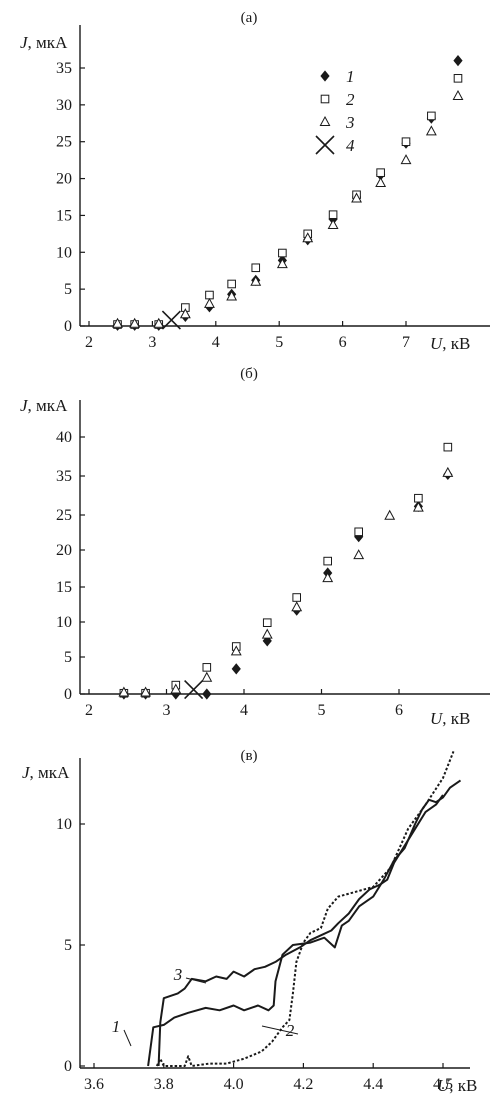 Image resolution: width=500 pixels, height=1109 pixels. I want to click on y-tick-label: 30, so click(64, 105).